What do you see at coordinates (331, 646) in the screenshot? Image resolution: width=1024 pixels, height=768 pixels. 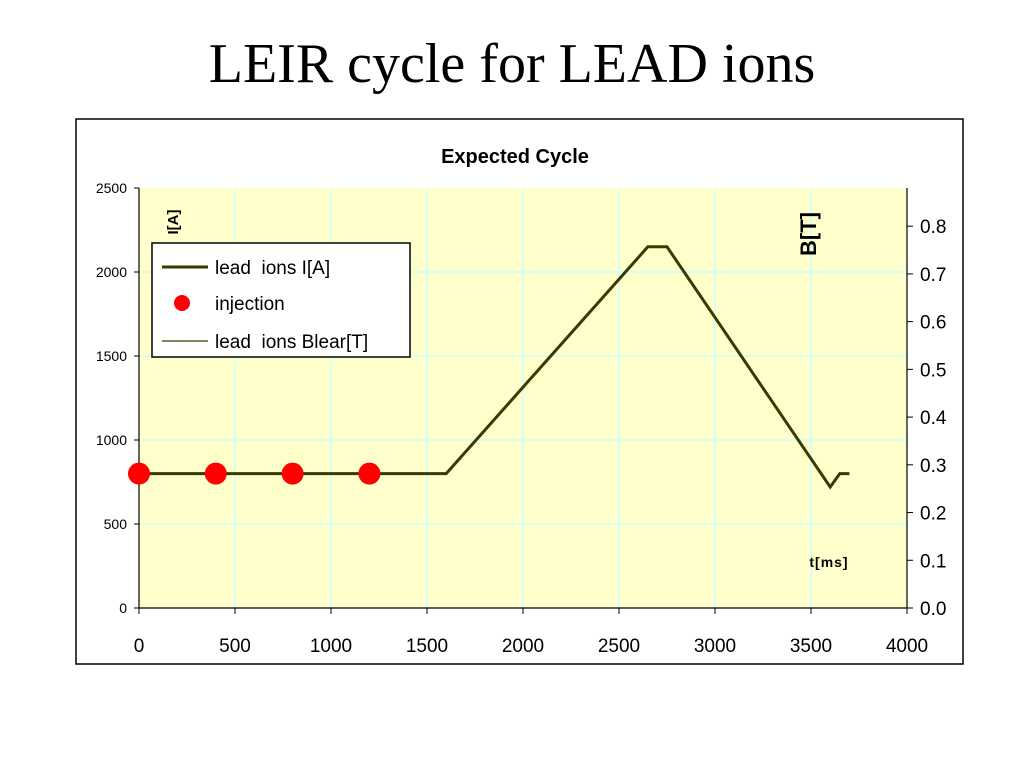 I see `x-tick-label: 1000` at bounding box center [331, 646].